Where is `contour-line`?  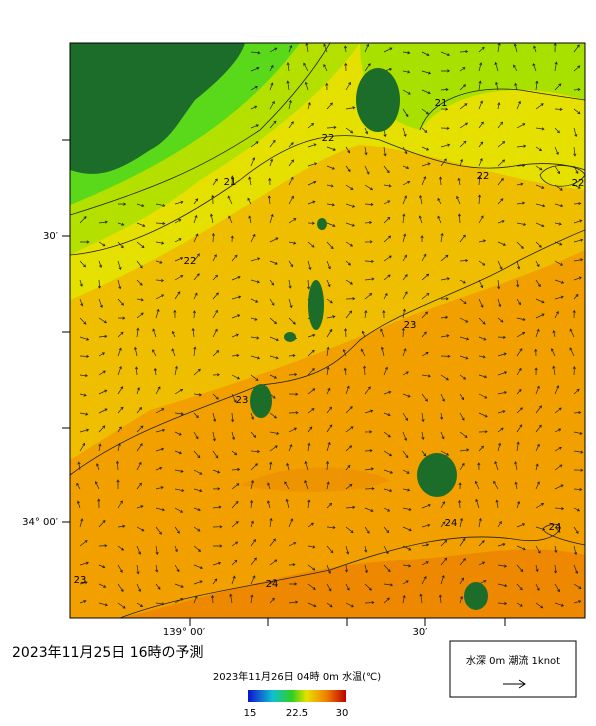 contour-line is located at coordinates (352, 570).